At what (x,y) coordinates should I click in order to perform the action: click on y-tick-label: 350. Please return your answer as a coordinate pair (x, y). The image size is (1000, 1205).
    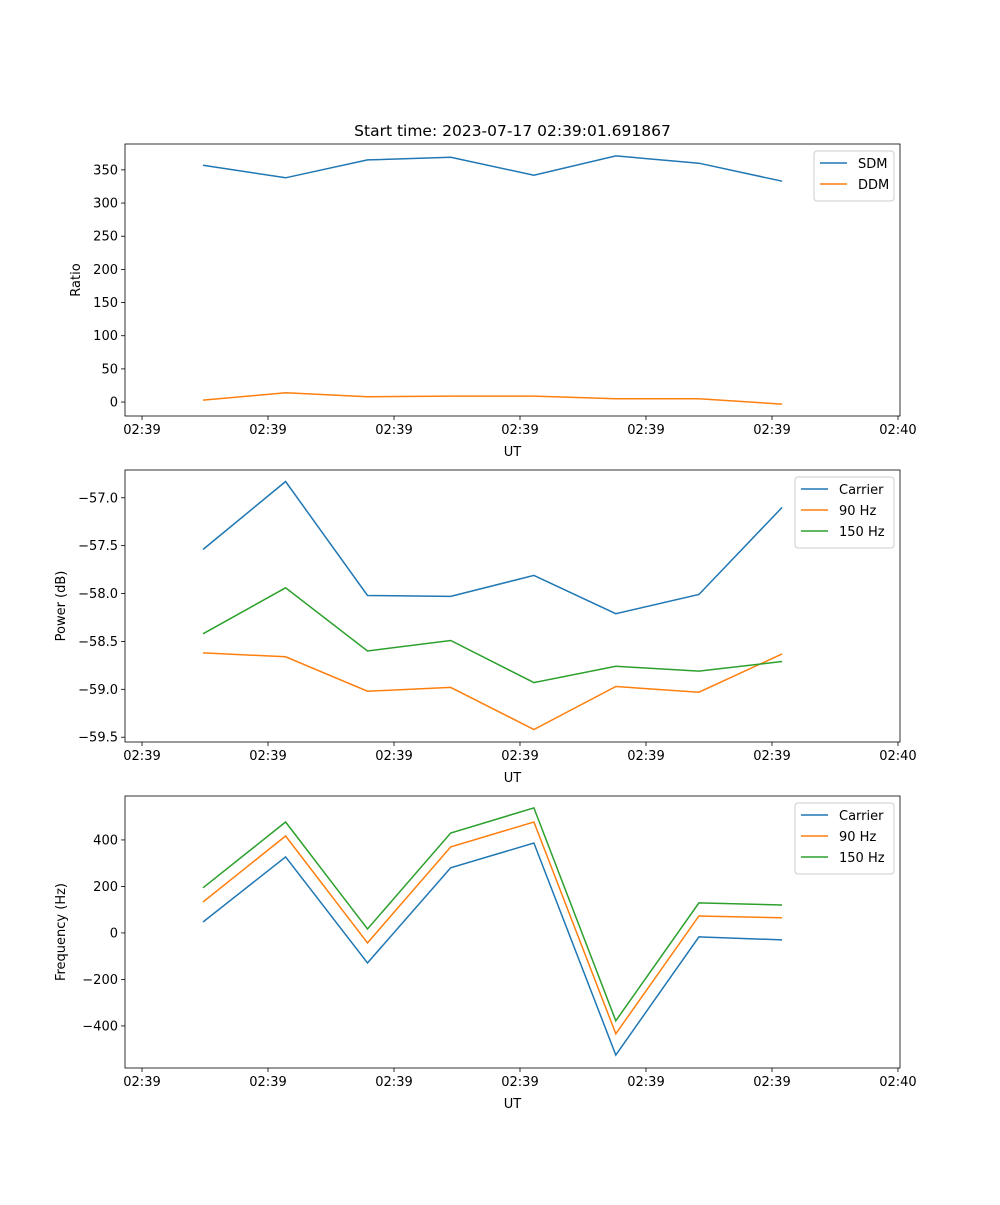
    Looking at the image, I should click on (105, 170).